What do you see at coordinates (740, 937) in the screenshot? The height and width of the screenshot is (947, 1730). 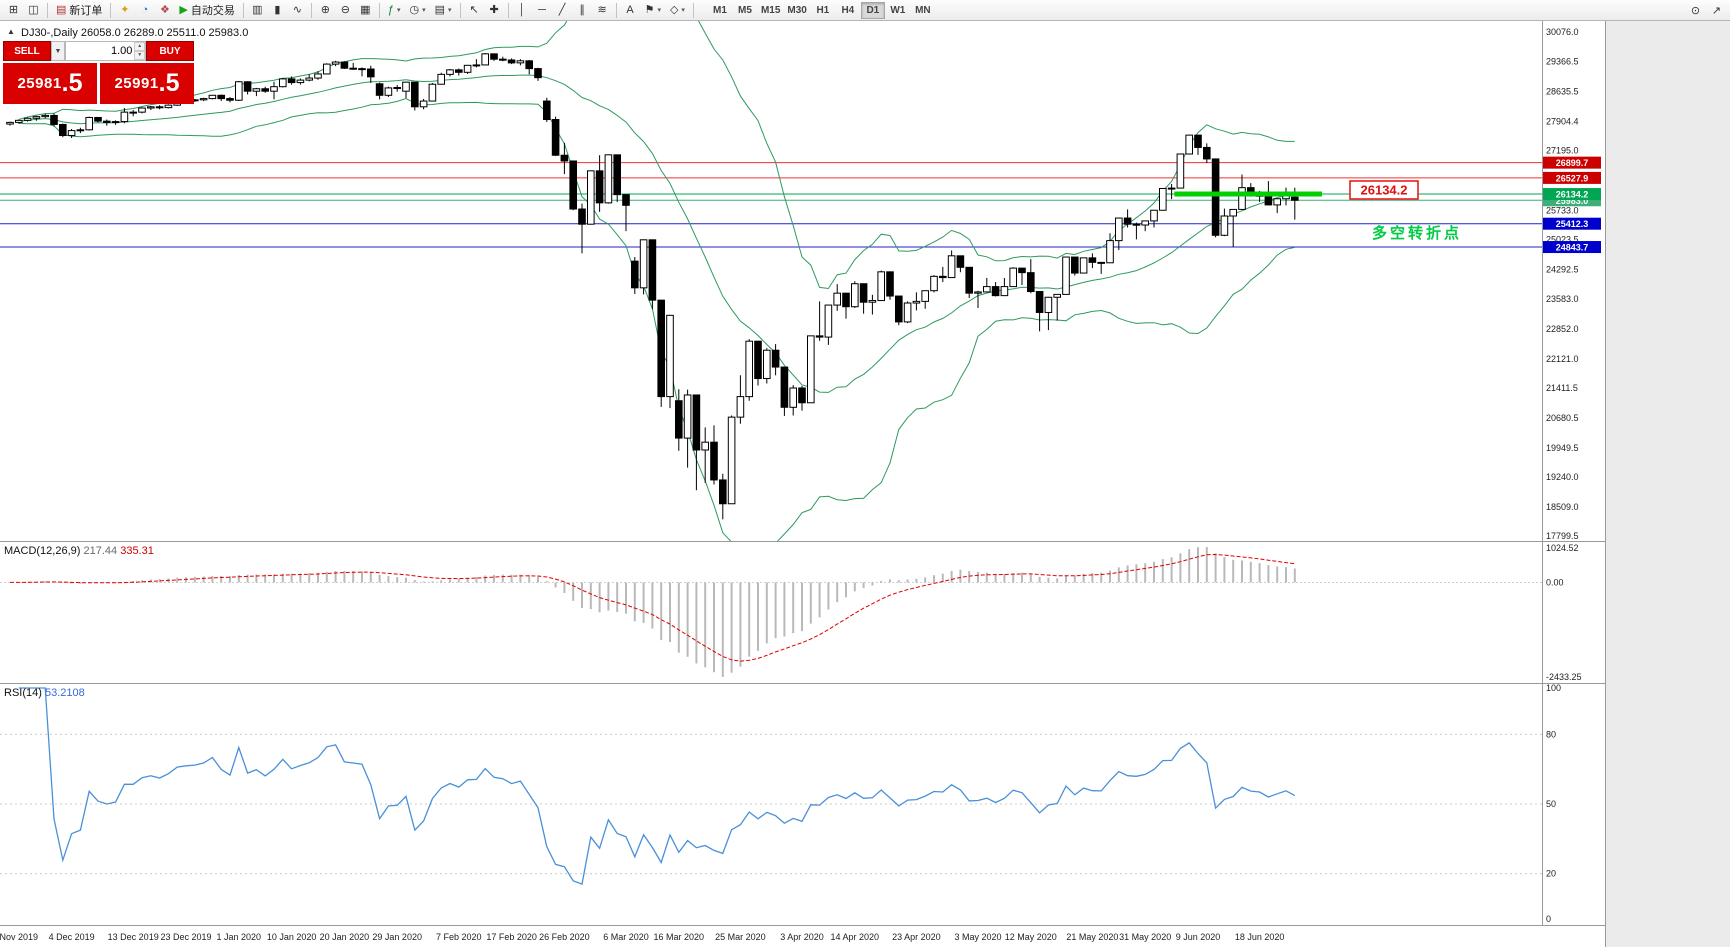 I see `date-label: 25 Mar 2020` at bounding box center [740, 937].